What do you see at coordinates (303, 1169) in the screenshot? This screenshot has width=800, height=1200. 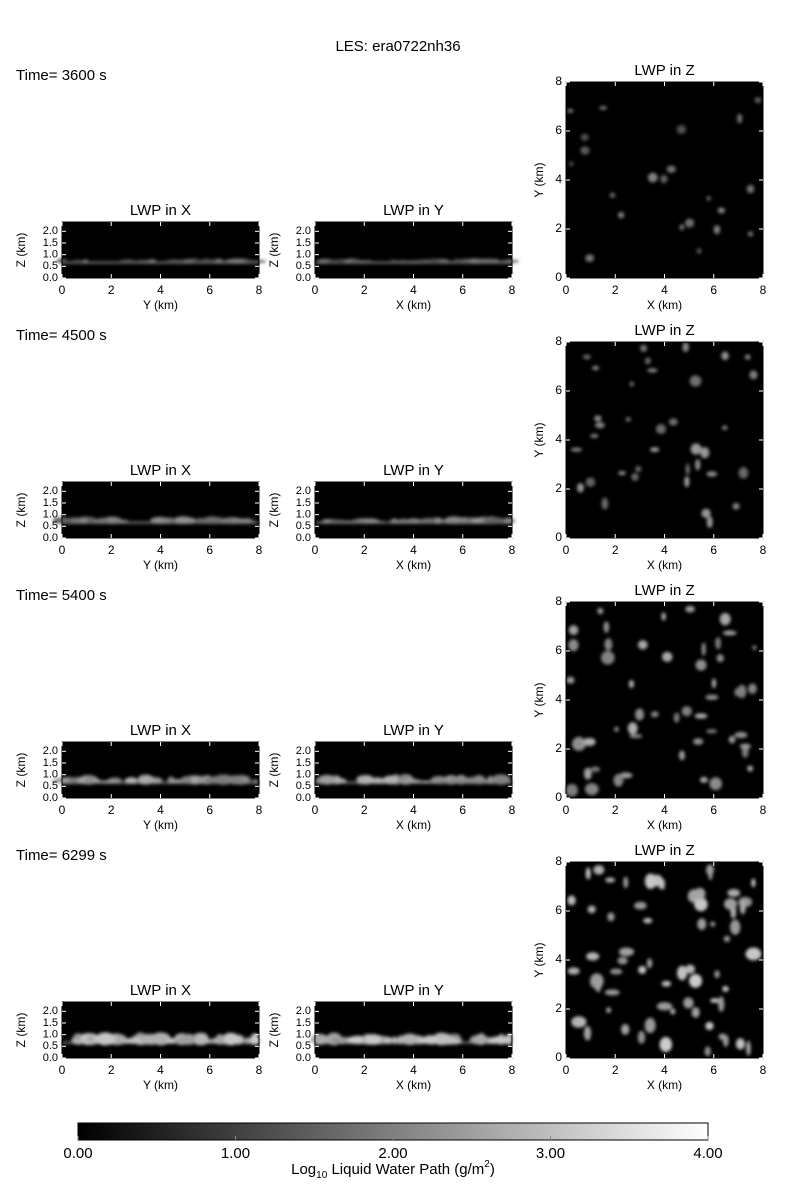 I see `colorbar-label-part: Log` at bounding box center [303, 1169].